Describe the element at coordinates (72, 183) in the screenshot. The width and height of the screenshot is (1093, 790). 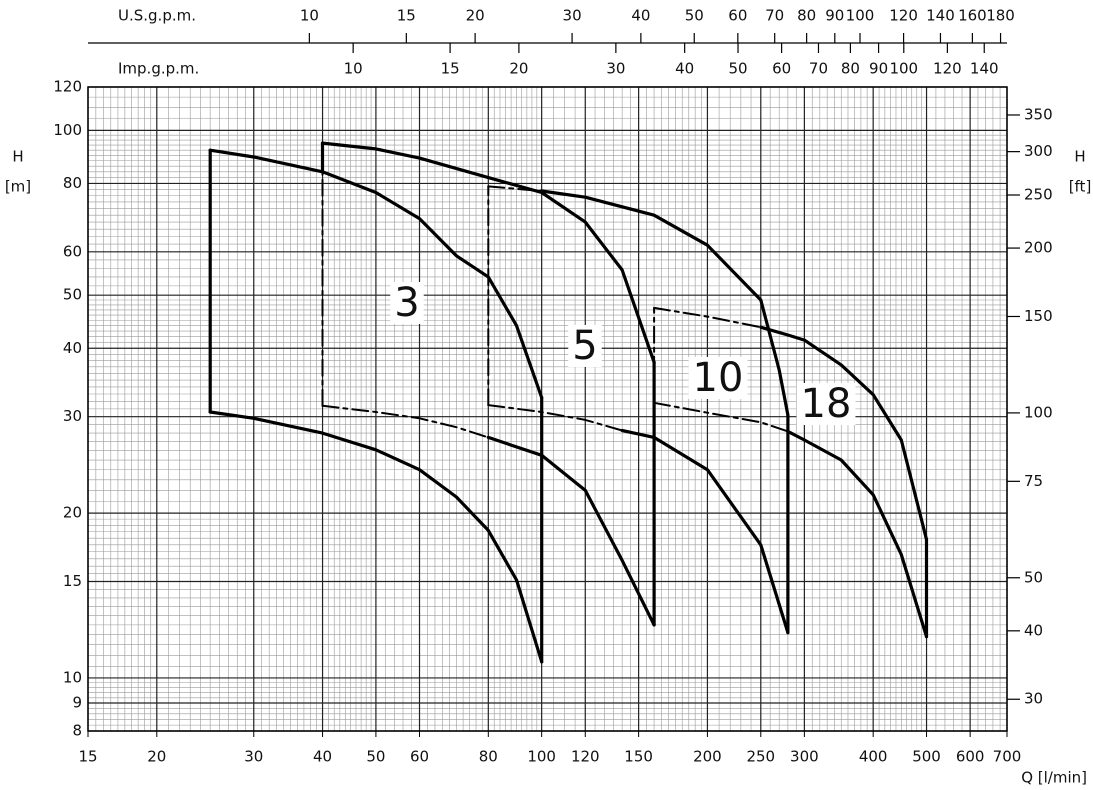
I see `y-tick-label: 80` at that location.